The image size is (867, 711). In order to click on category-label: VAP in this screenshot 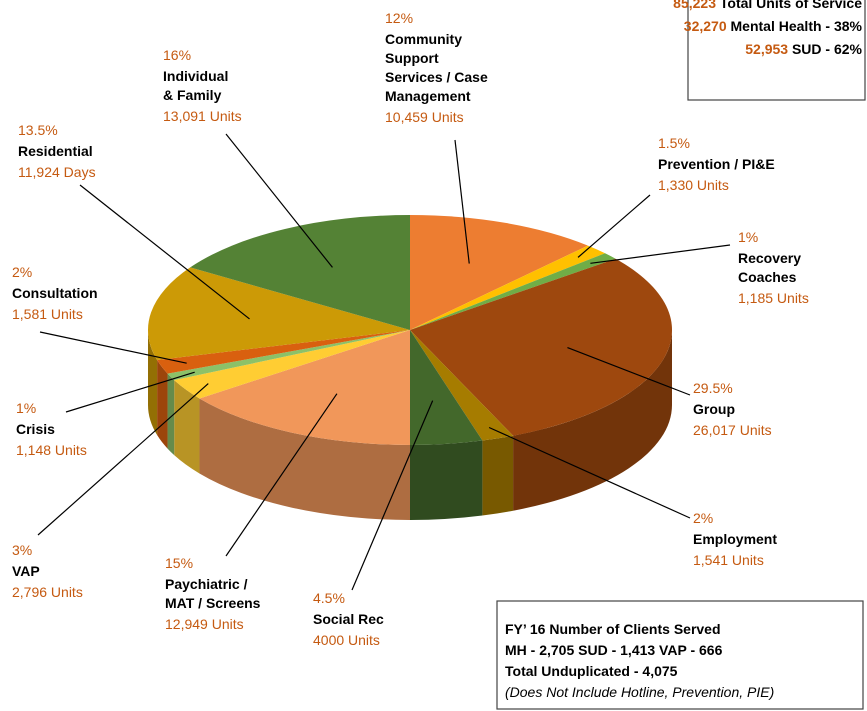, I will do `click(26, 571)`.